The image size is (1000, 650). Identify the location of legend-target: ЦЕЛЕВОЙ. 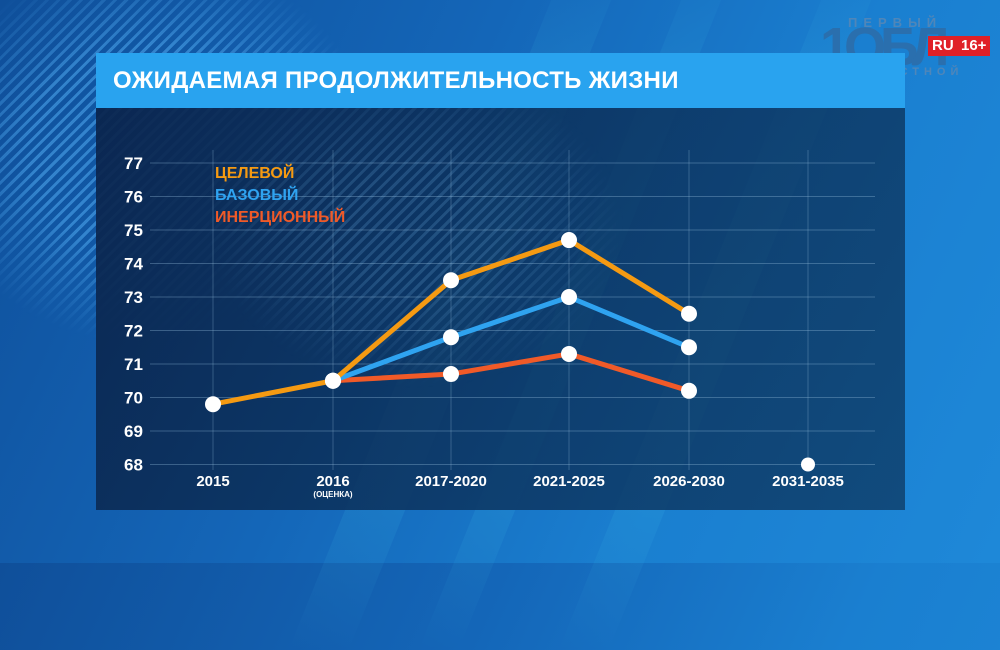
(254, 172).